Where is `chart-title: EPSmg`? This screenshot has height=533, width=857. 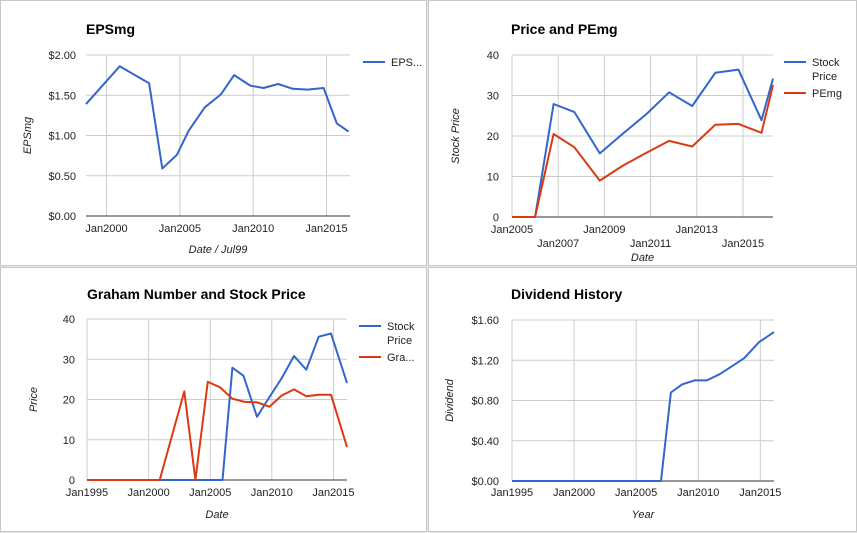
chart-title: EPSmg is located at coordinates (110, 29).